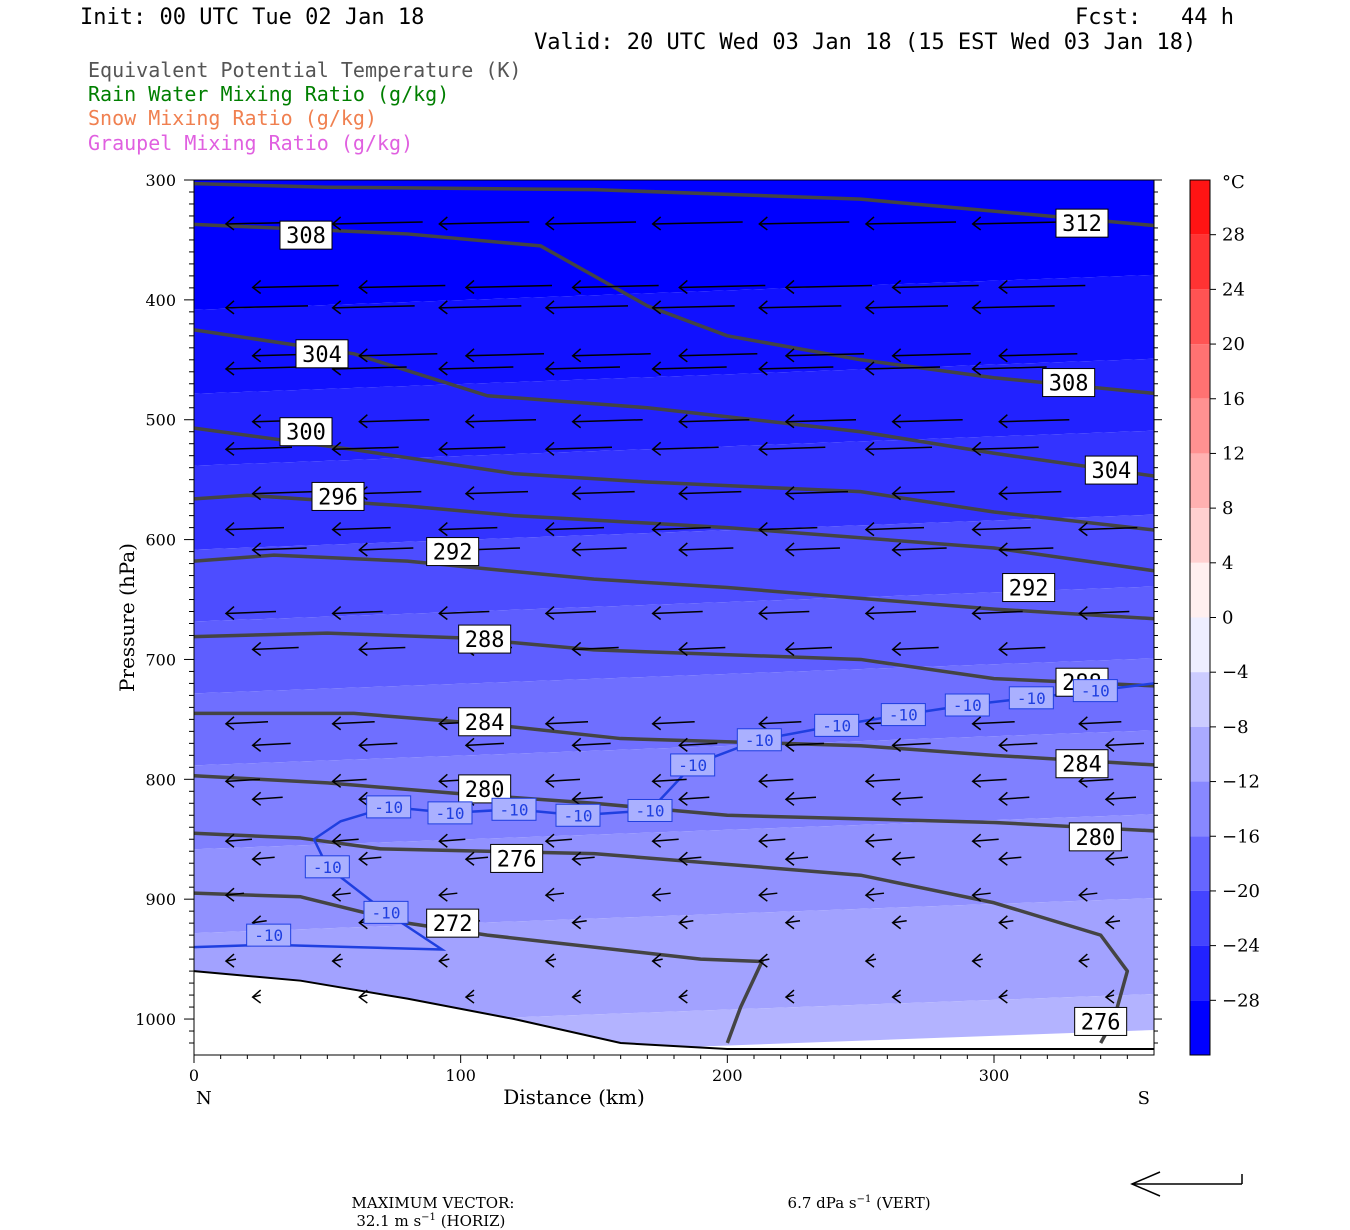 The height and width of the screenshot is (1230, 1350). What do you see at coordinates (1154, 17) in the screenshot?
I see `forecast-hour: Fcst: 44 h` at bounding box center [1154, 17].